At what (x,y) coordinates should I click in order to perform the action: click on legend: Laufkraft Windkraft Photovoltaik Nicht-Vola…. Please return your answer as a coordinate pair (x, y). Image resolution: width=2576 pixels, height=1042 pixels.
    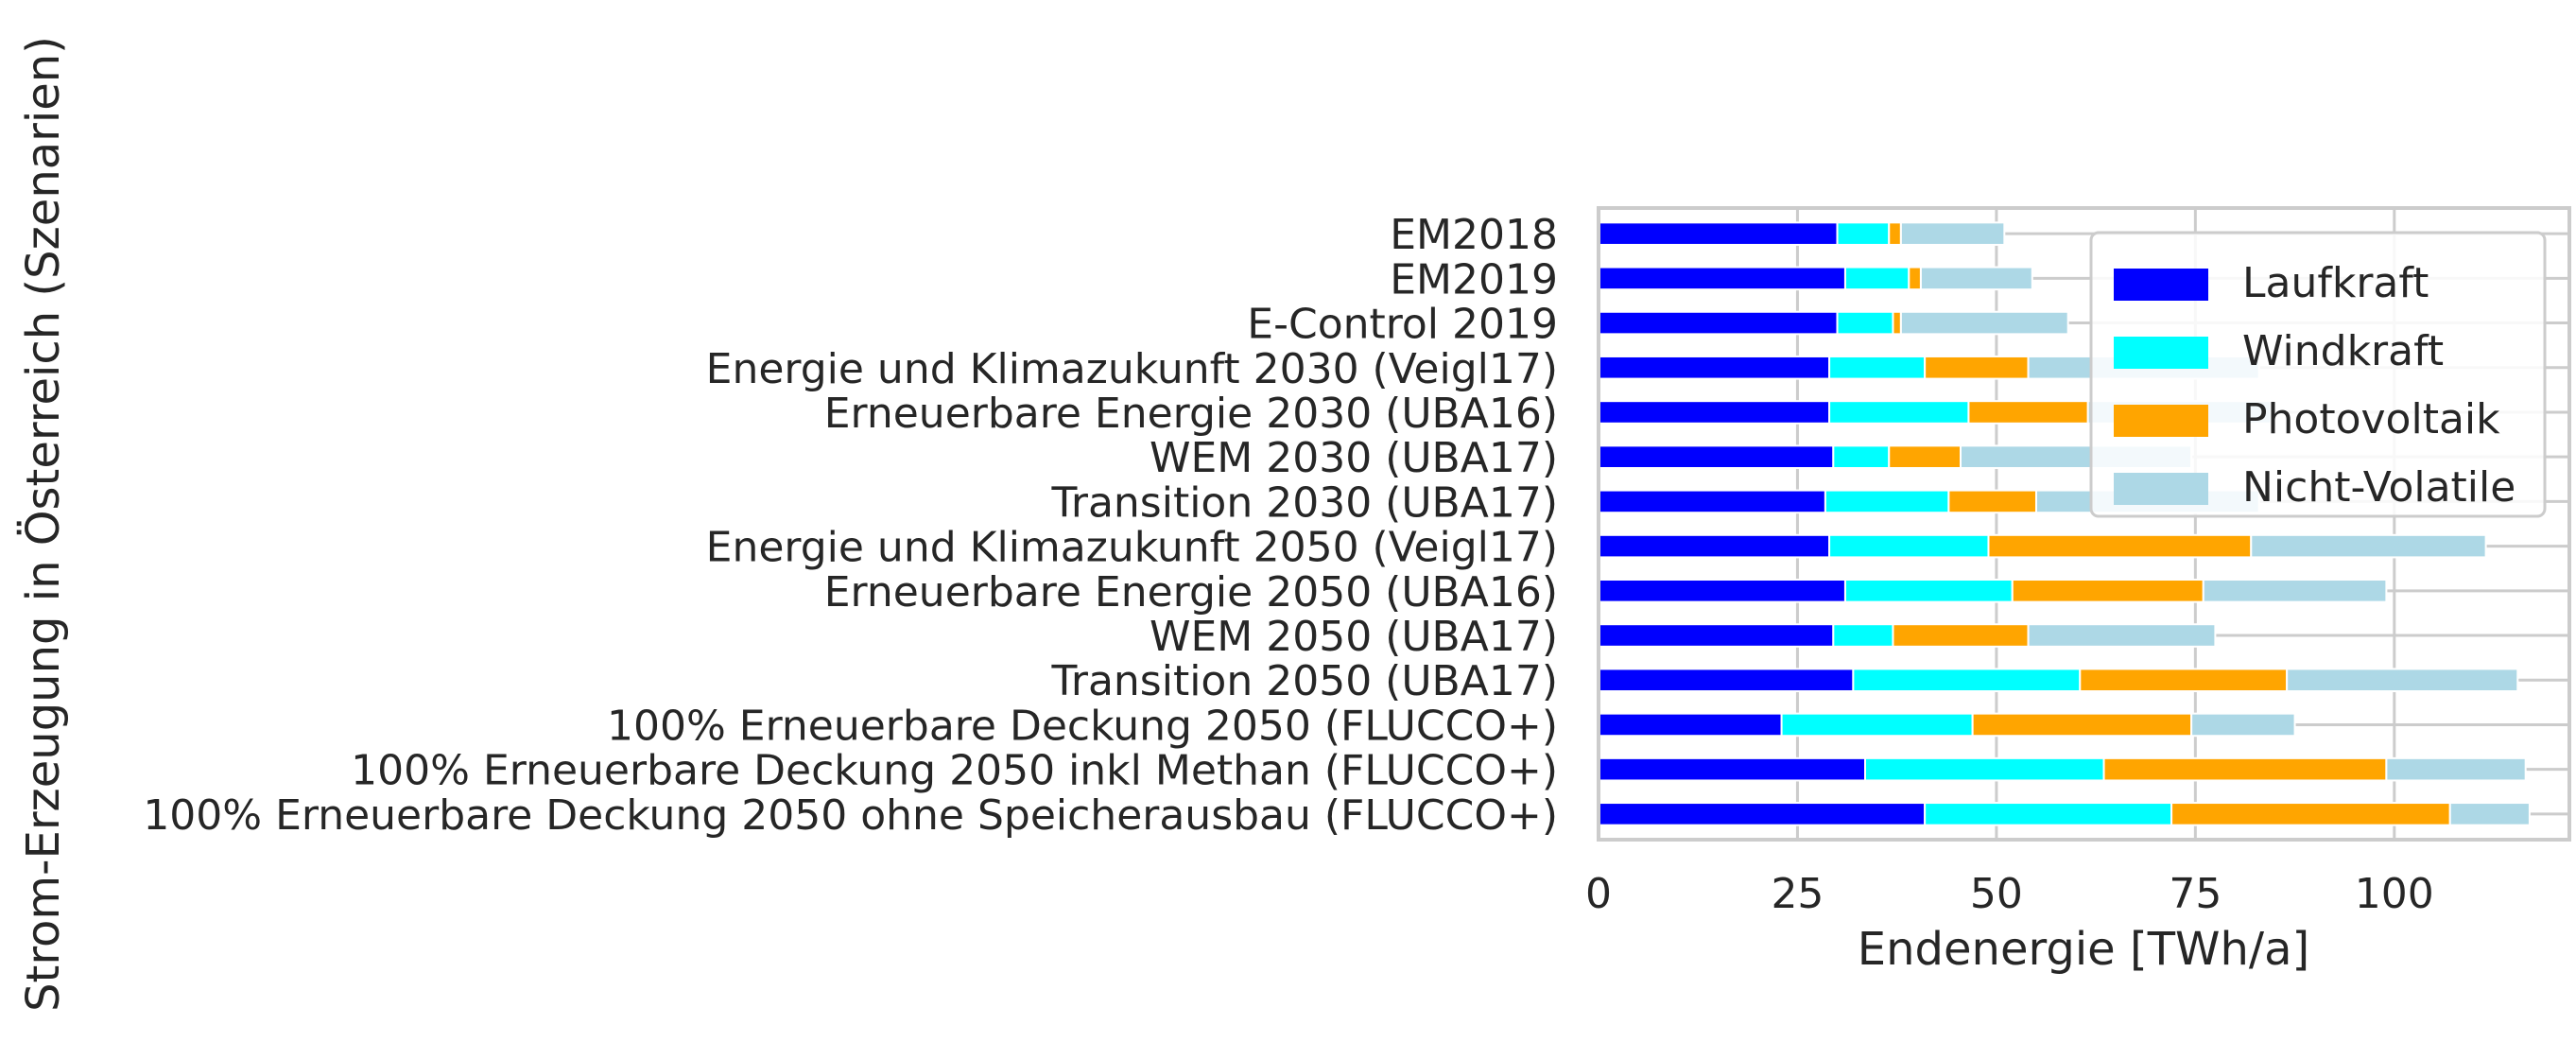
    Looking at the image, I should click on (2318, 375).